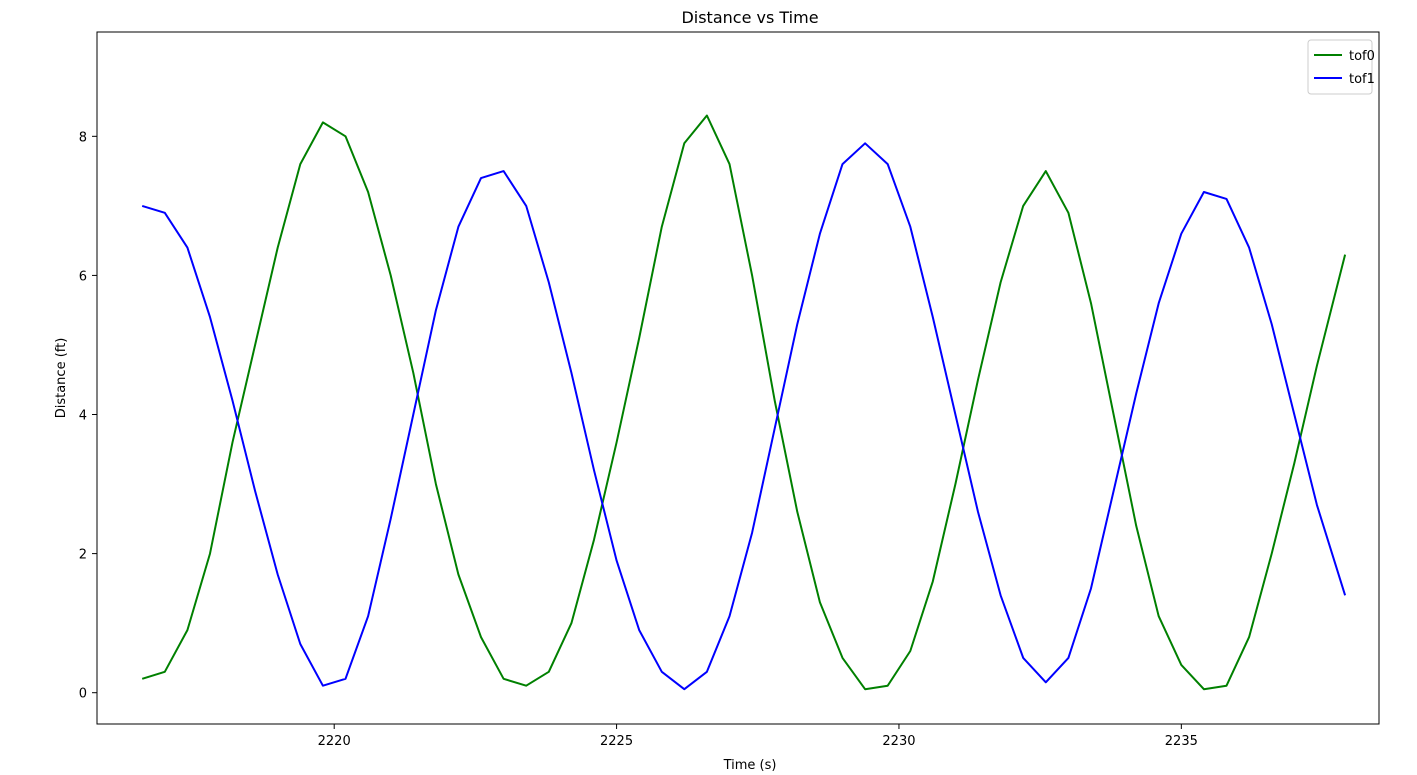 This screenshot has width=1417, height=775. I want to click on y-tick-label: 6, so click(83, 276).